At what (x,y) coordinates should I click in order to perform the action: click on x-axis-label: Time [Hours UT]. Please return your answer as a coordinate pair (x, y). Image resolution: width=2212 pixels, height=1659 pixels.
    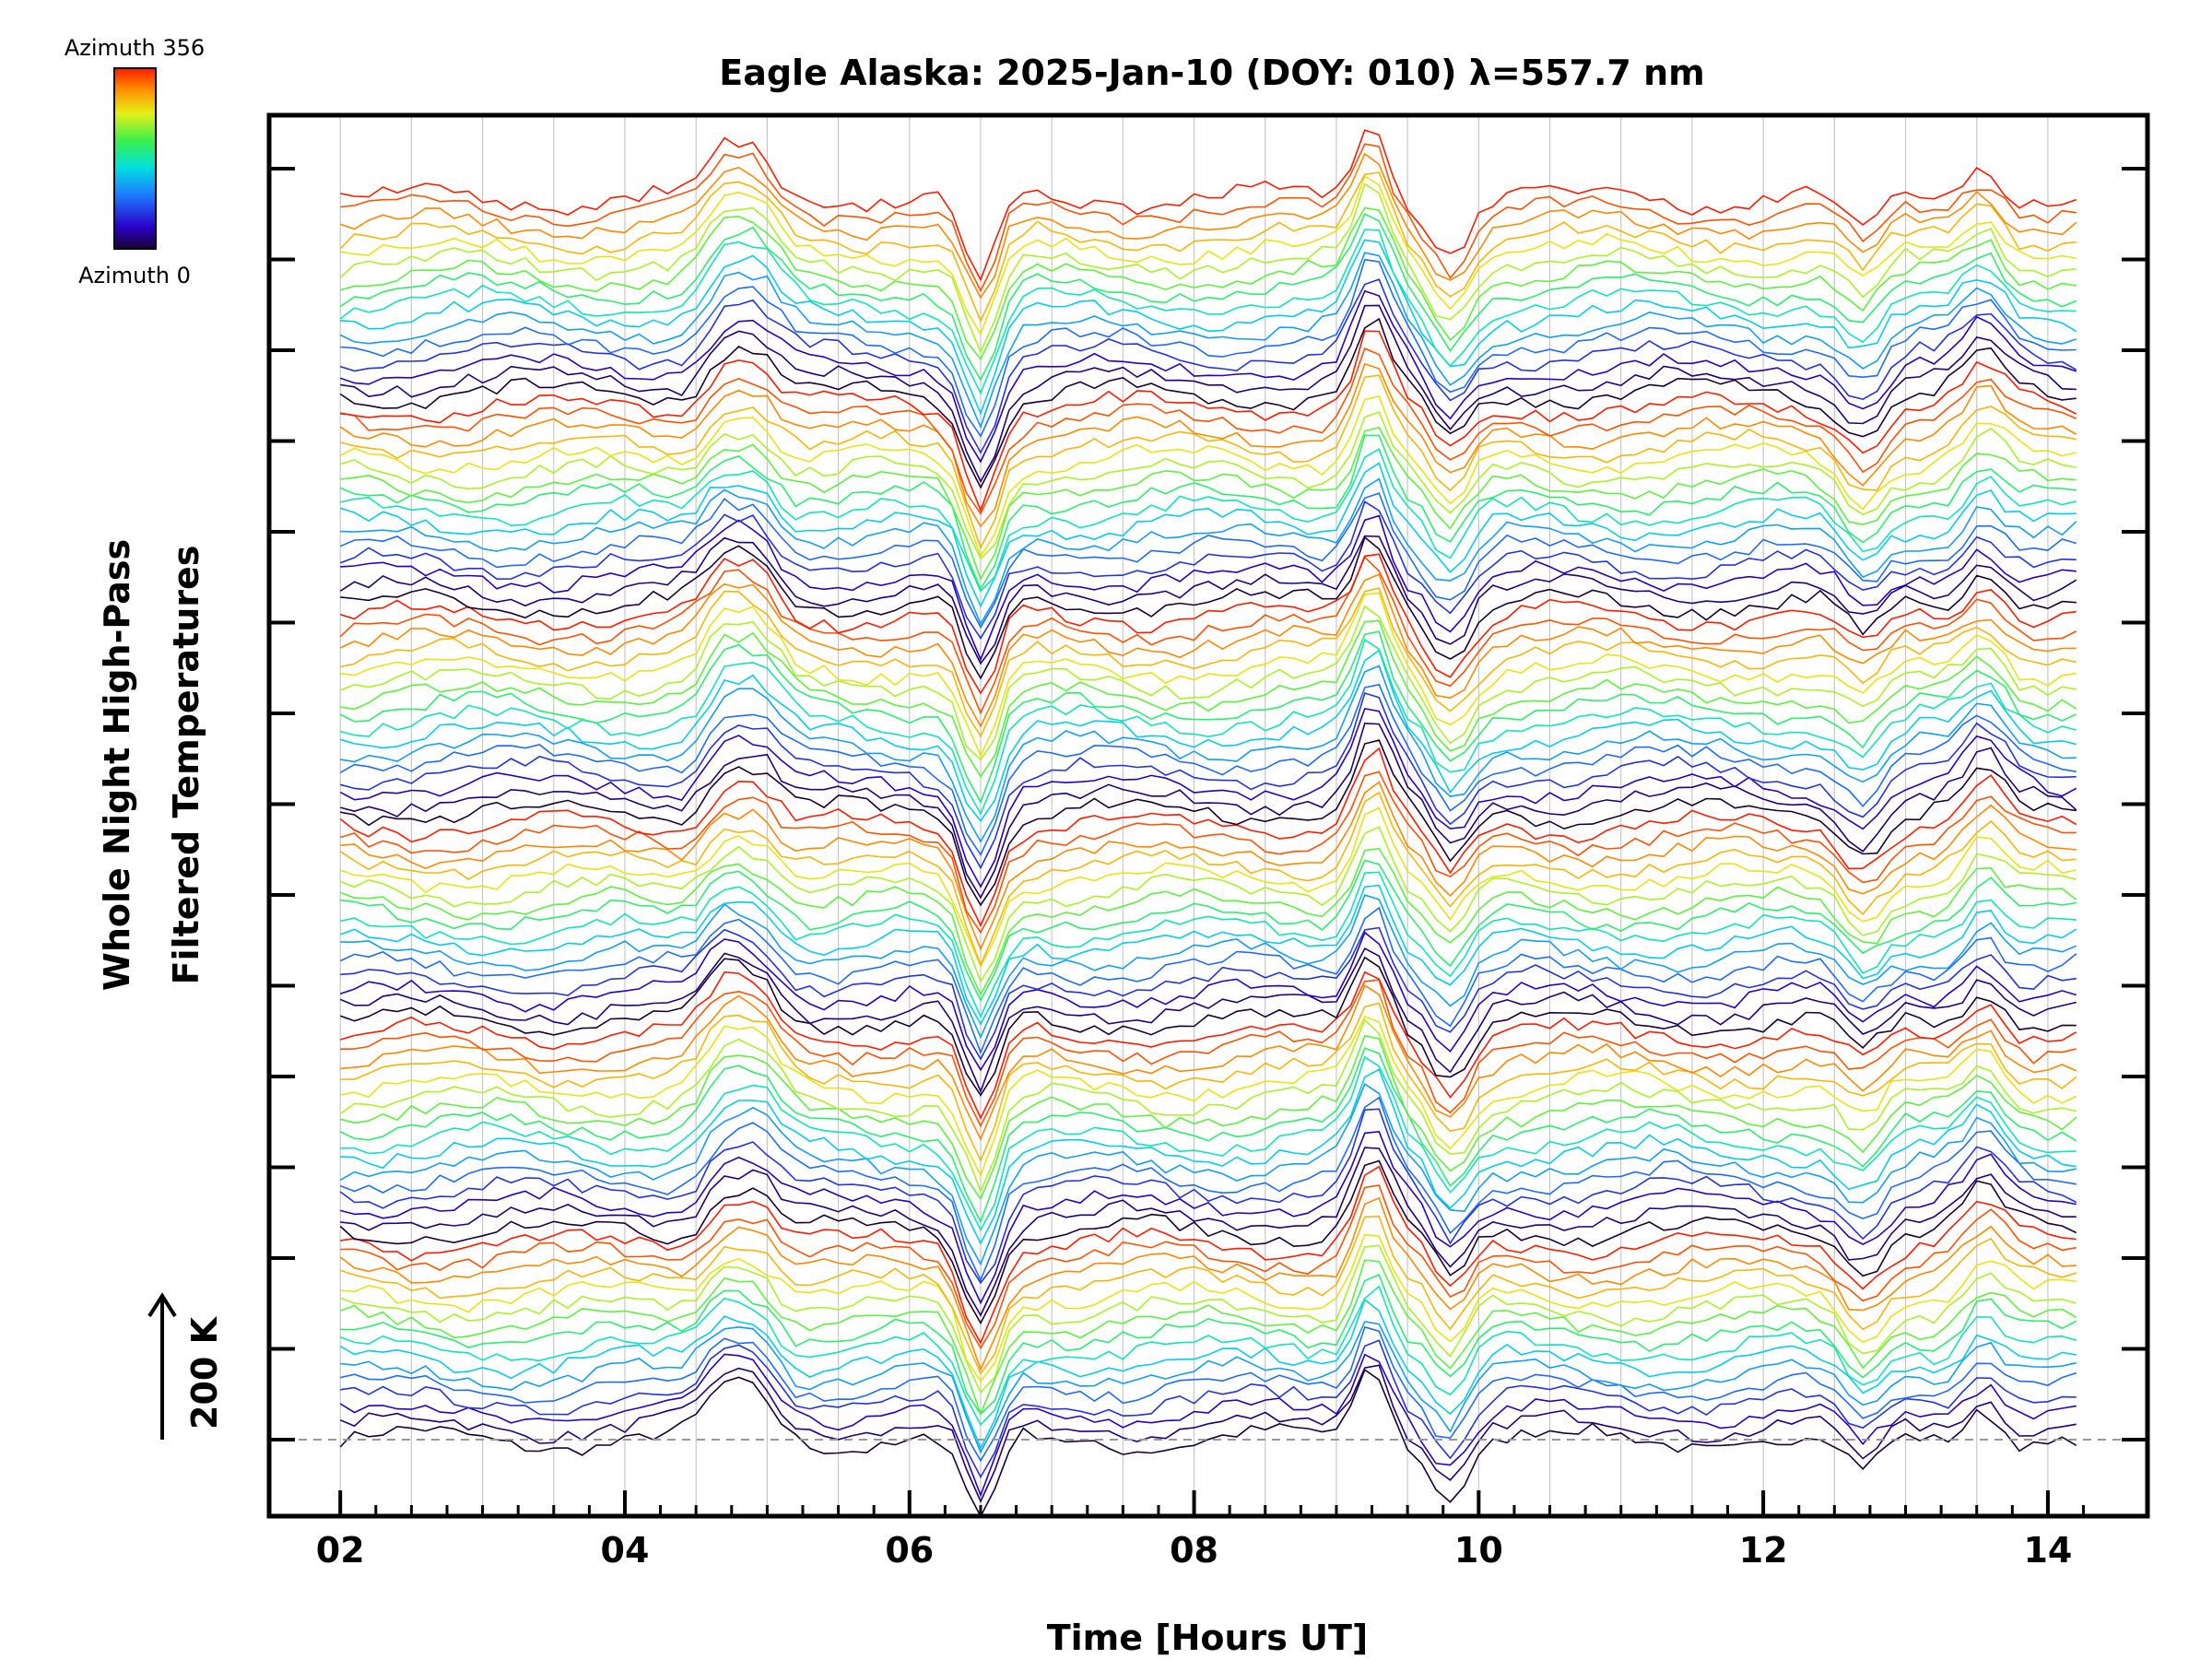
    Looking at the image, I should click on (1208, 1638).